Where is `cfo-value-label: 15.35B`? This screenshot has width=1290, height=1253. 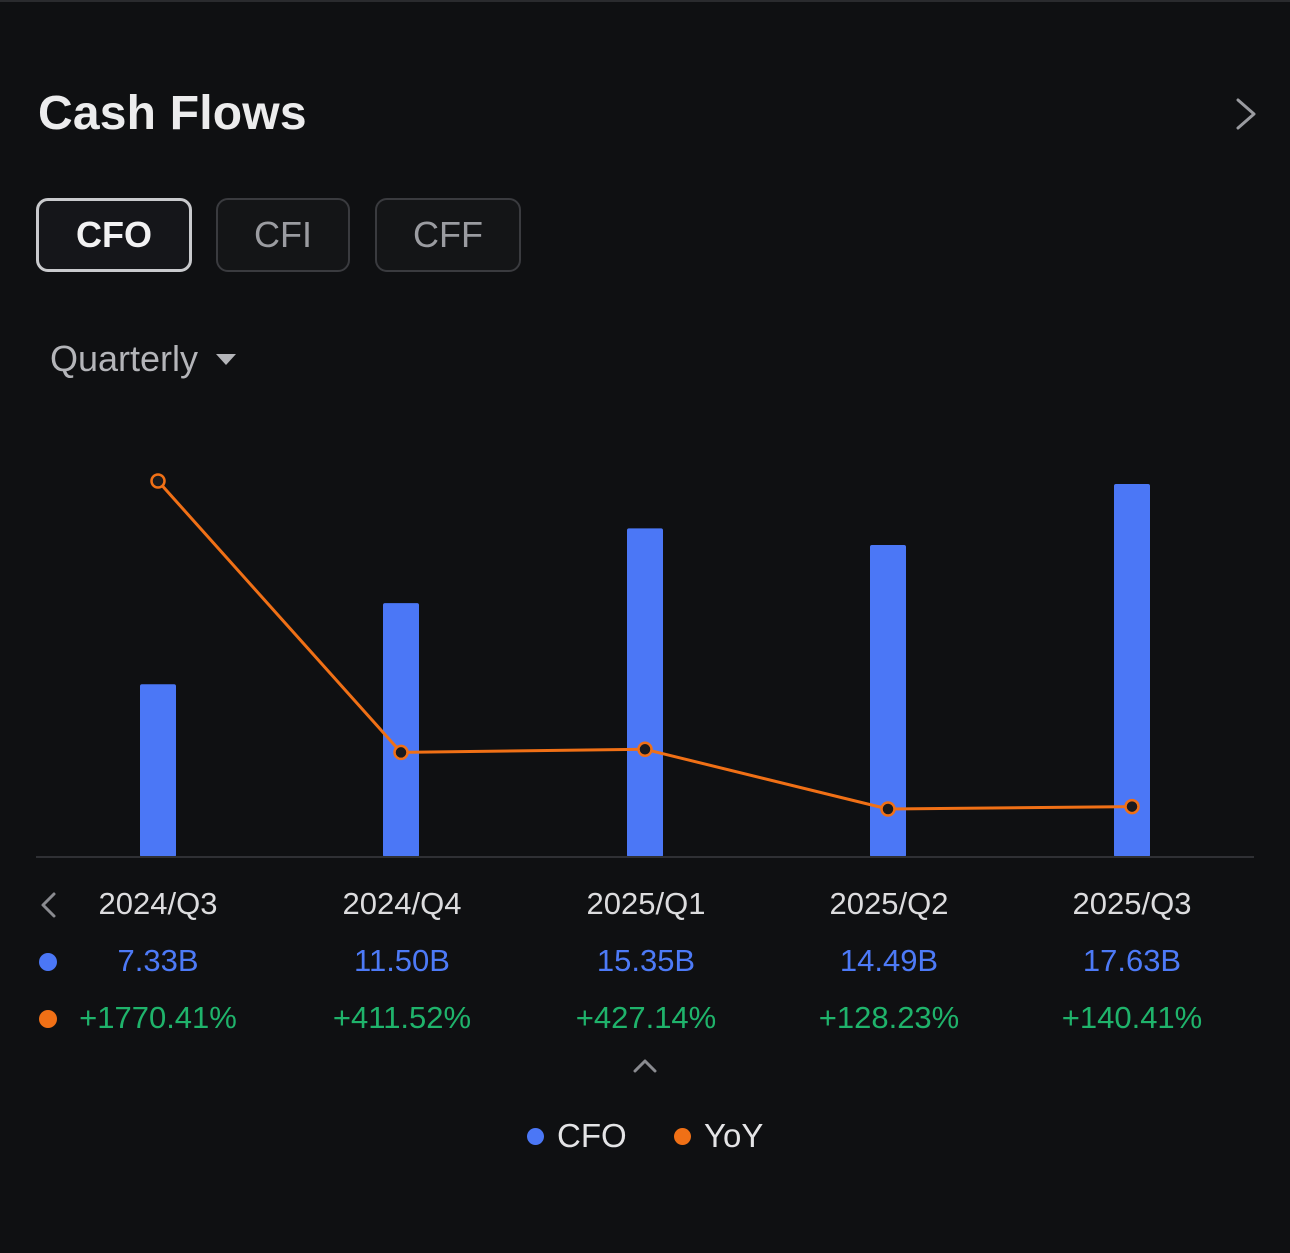 cfo-value-label: 15.35B is located at coordinates (646, 960).